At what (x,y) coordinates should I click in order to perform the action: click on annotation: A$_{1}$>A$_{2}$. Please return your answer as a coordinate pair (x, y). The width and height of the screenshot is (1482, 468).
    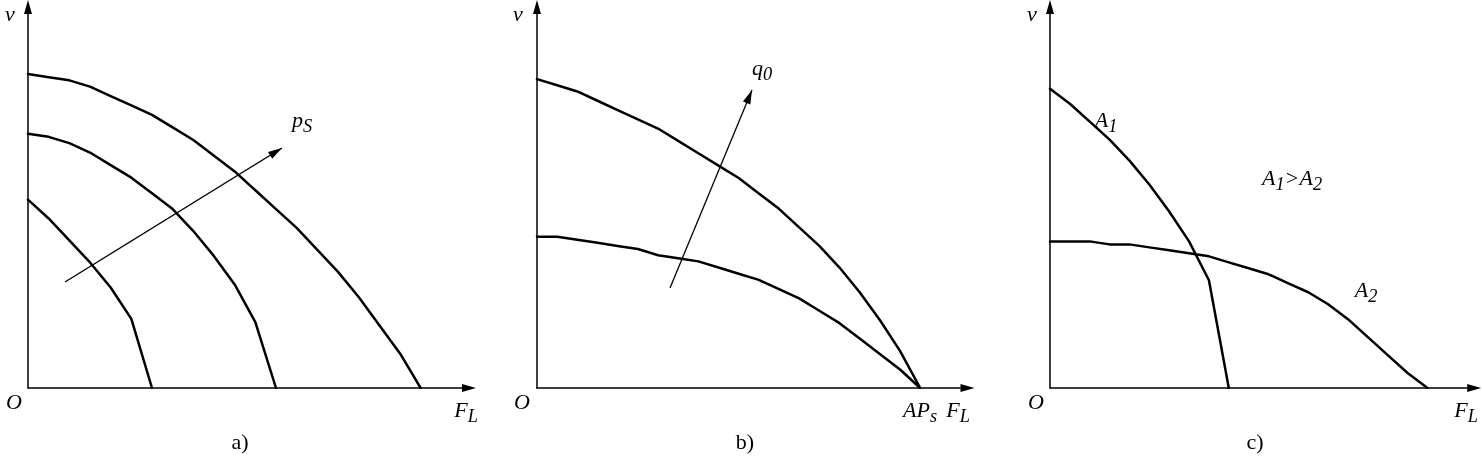
    Looking at the image, I should click on (1292, 180).